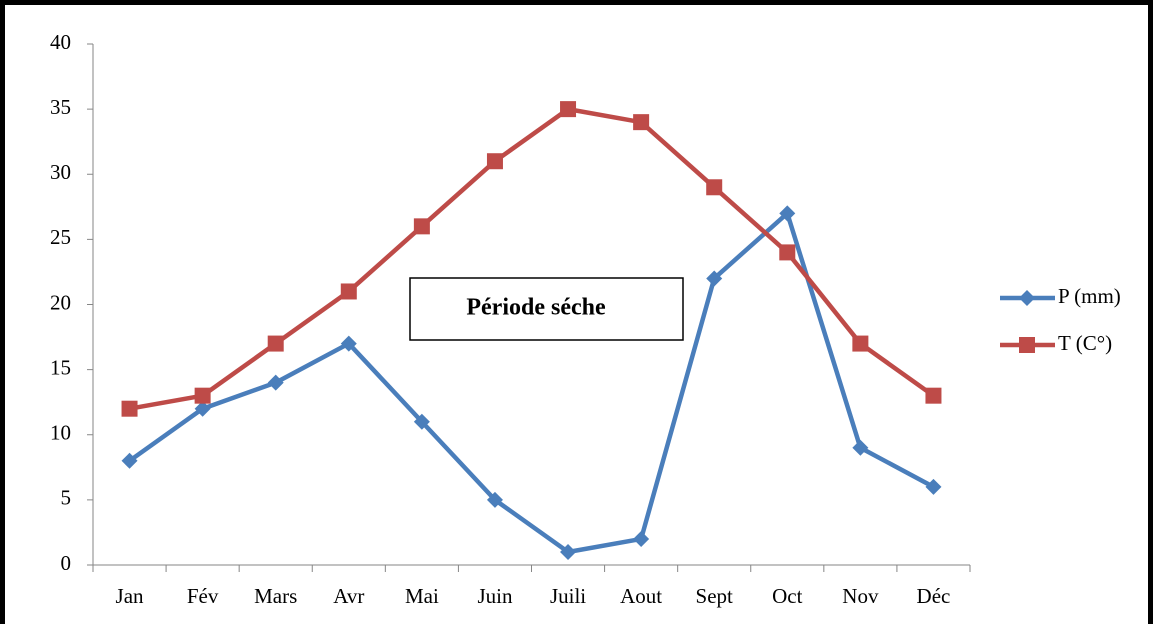 The width and height of the screenshot is (1153, 624). What do you see at coordinates (715, 596) in the screenshot?
I see `x-tick-label: Sept` at bounding box center [715, 596].